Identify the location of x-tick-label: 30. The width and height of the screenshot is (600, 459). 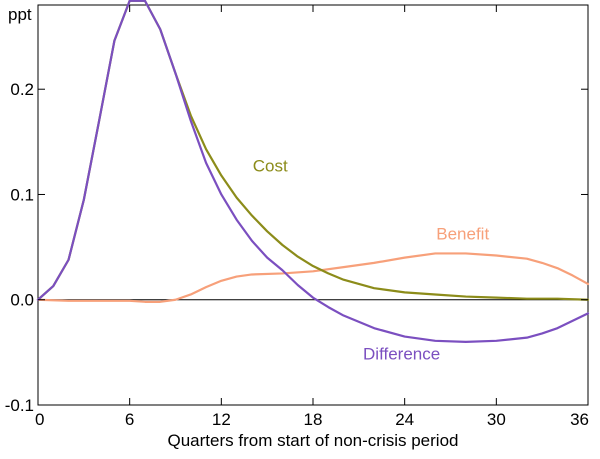
(496, 419).